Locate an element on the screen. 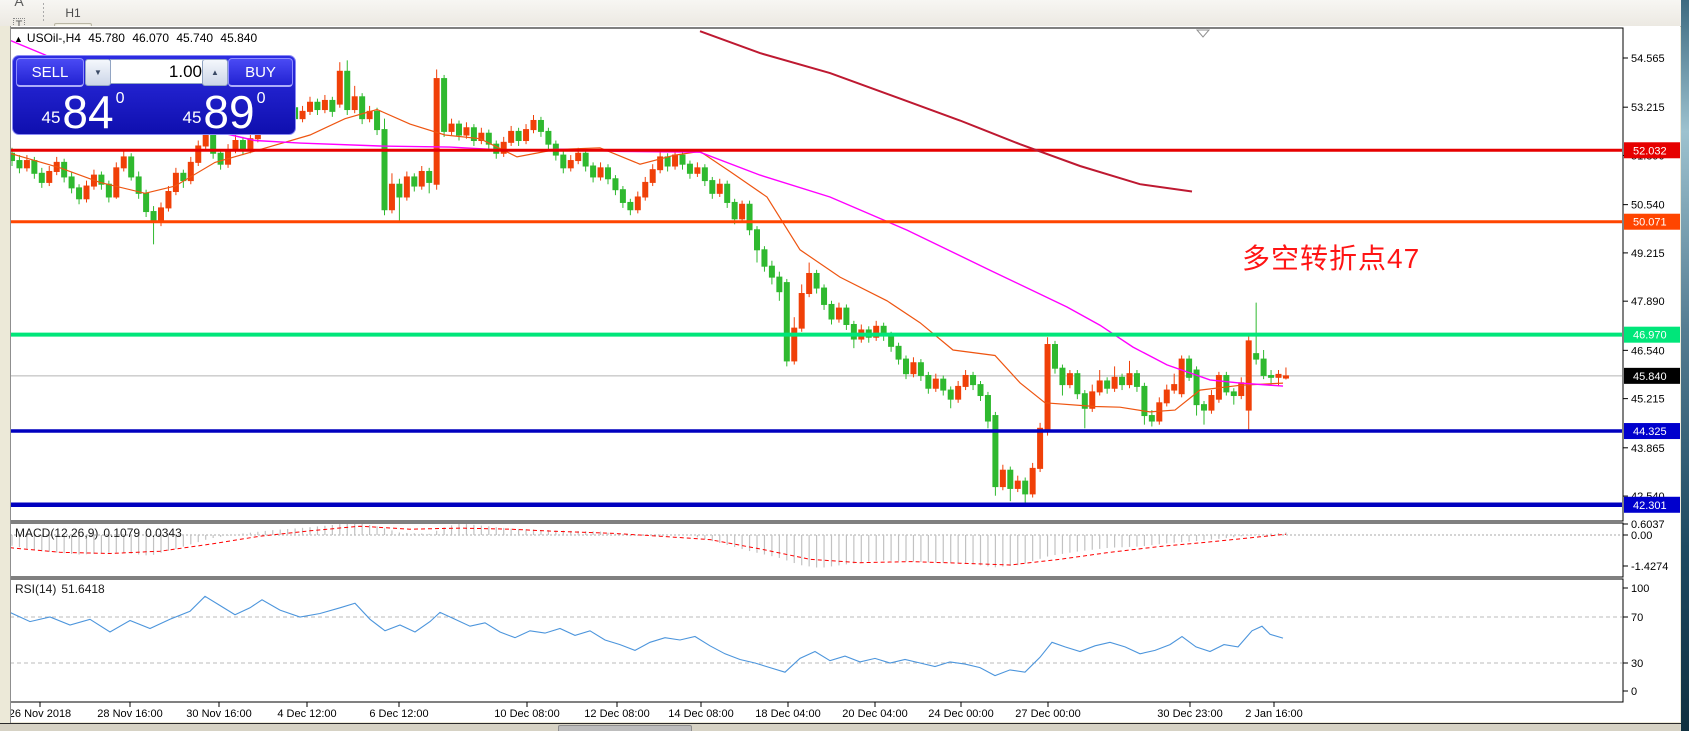  macd-tick-label: 0.00 is located at coordinates (1641, 536).